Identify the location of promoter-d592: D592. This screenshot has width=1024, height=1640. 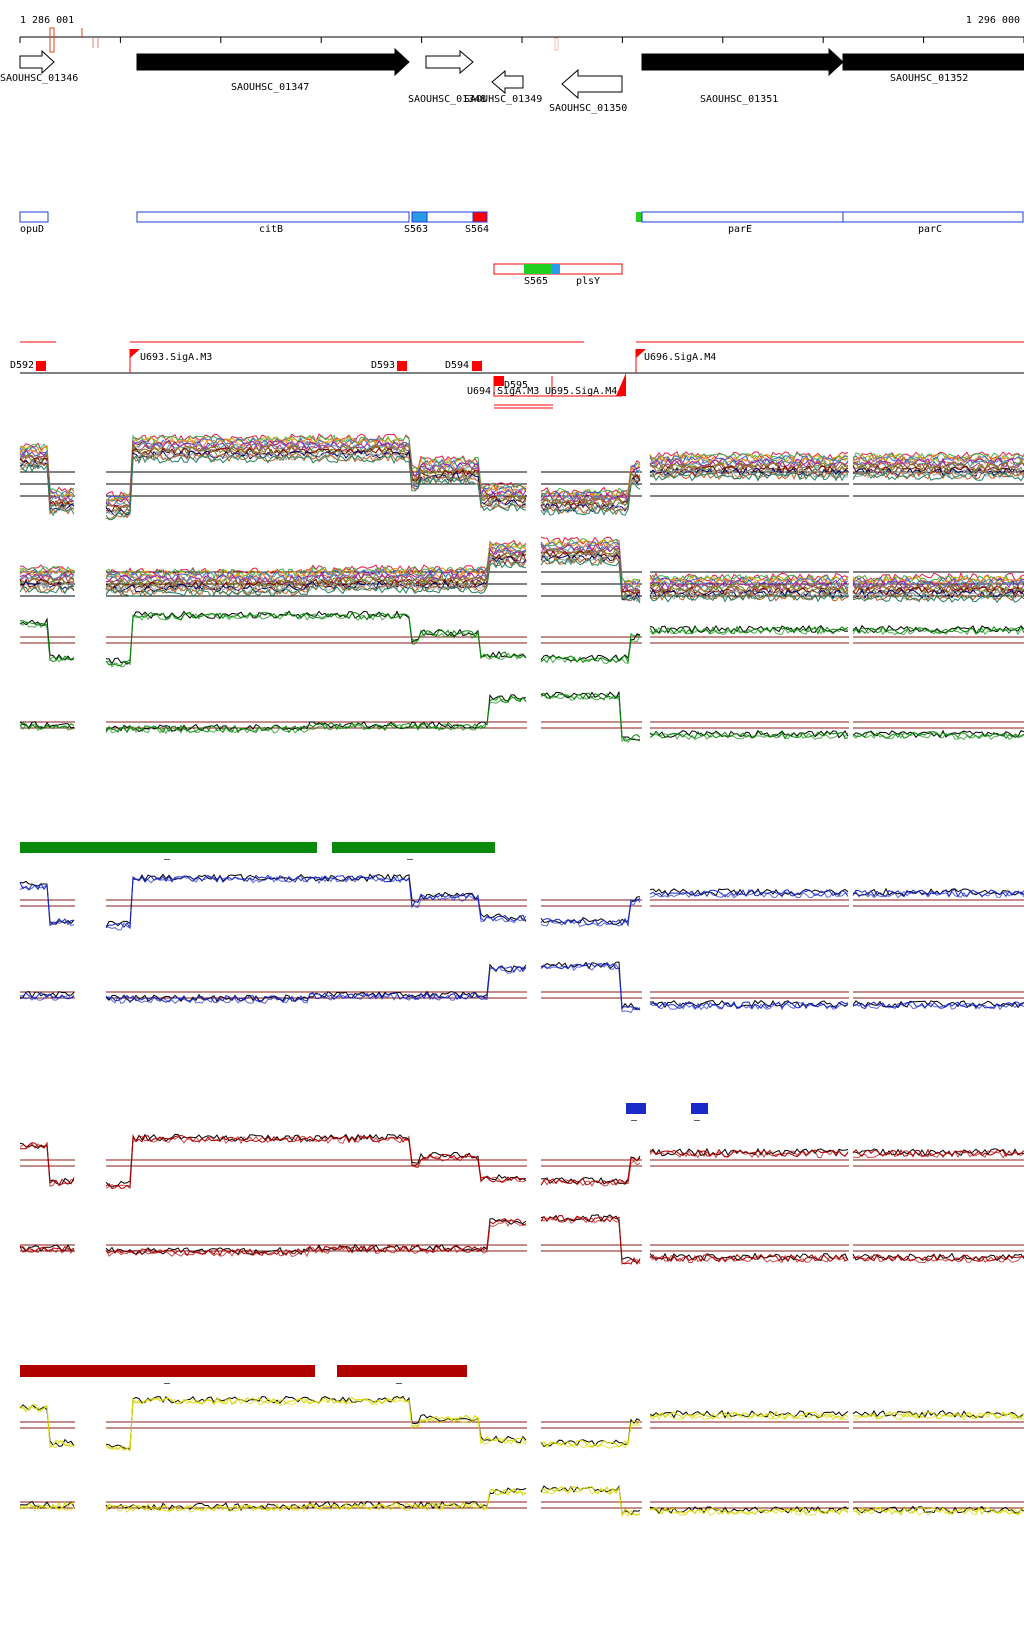
(28, 365).